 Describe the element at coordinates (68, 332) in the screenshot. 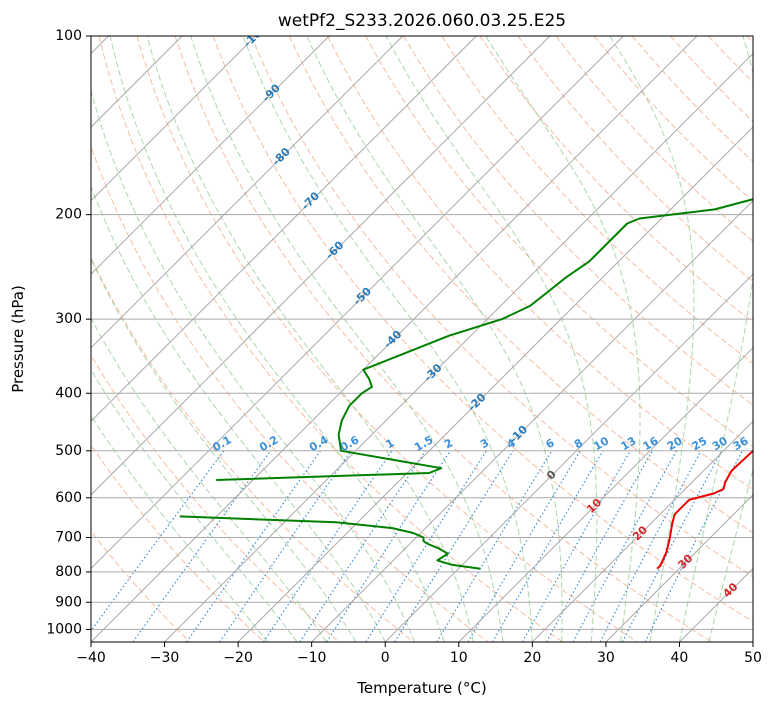

I see `y-axis: 100 200 300 400 500 600 700 800 900 1000` at that location.